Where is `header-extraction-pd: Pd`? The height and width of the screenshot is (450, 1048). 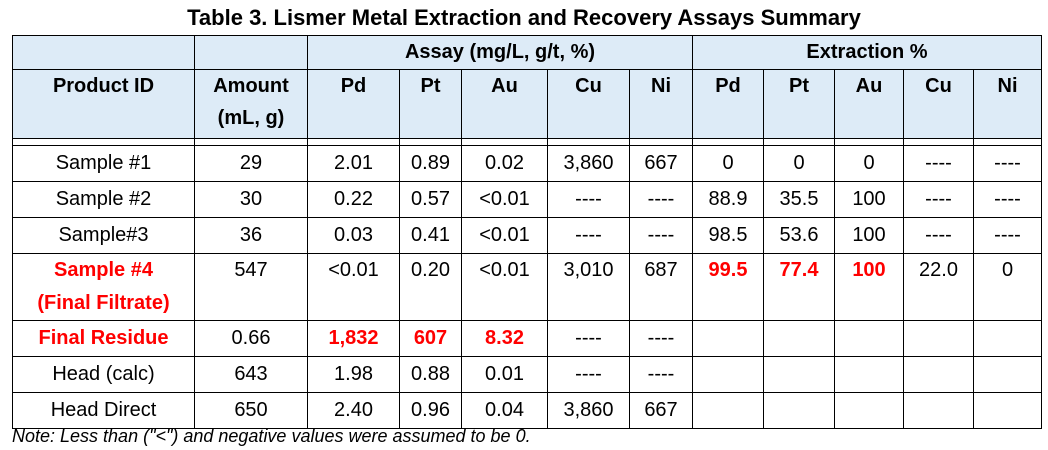 header-extraction-pd: Pd is located at coordinates (728, 104).